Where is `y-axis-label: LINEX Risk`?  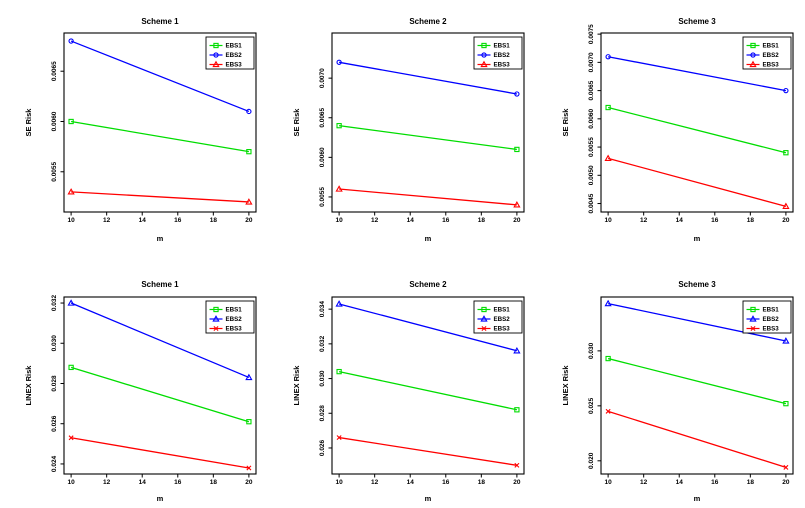 y-axis-label: LINEX Risk is located at coordinates (296, 385).